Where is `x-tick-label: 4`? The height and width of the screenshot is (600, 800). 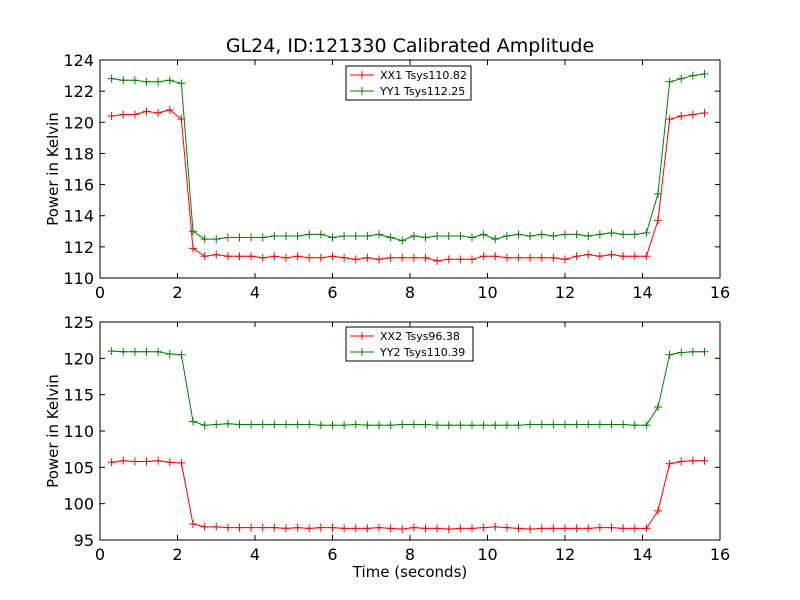
x-tick-label: 4 is located at coordinates (255, 292).